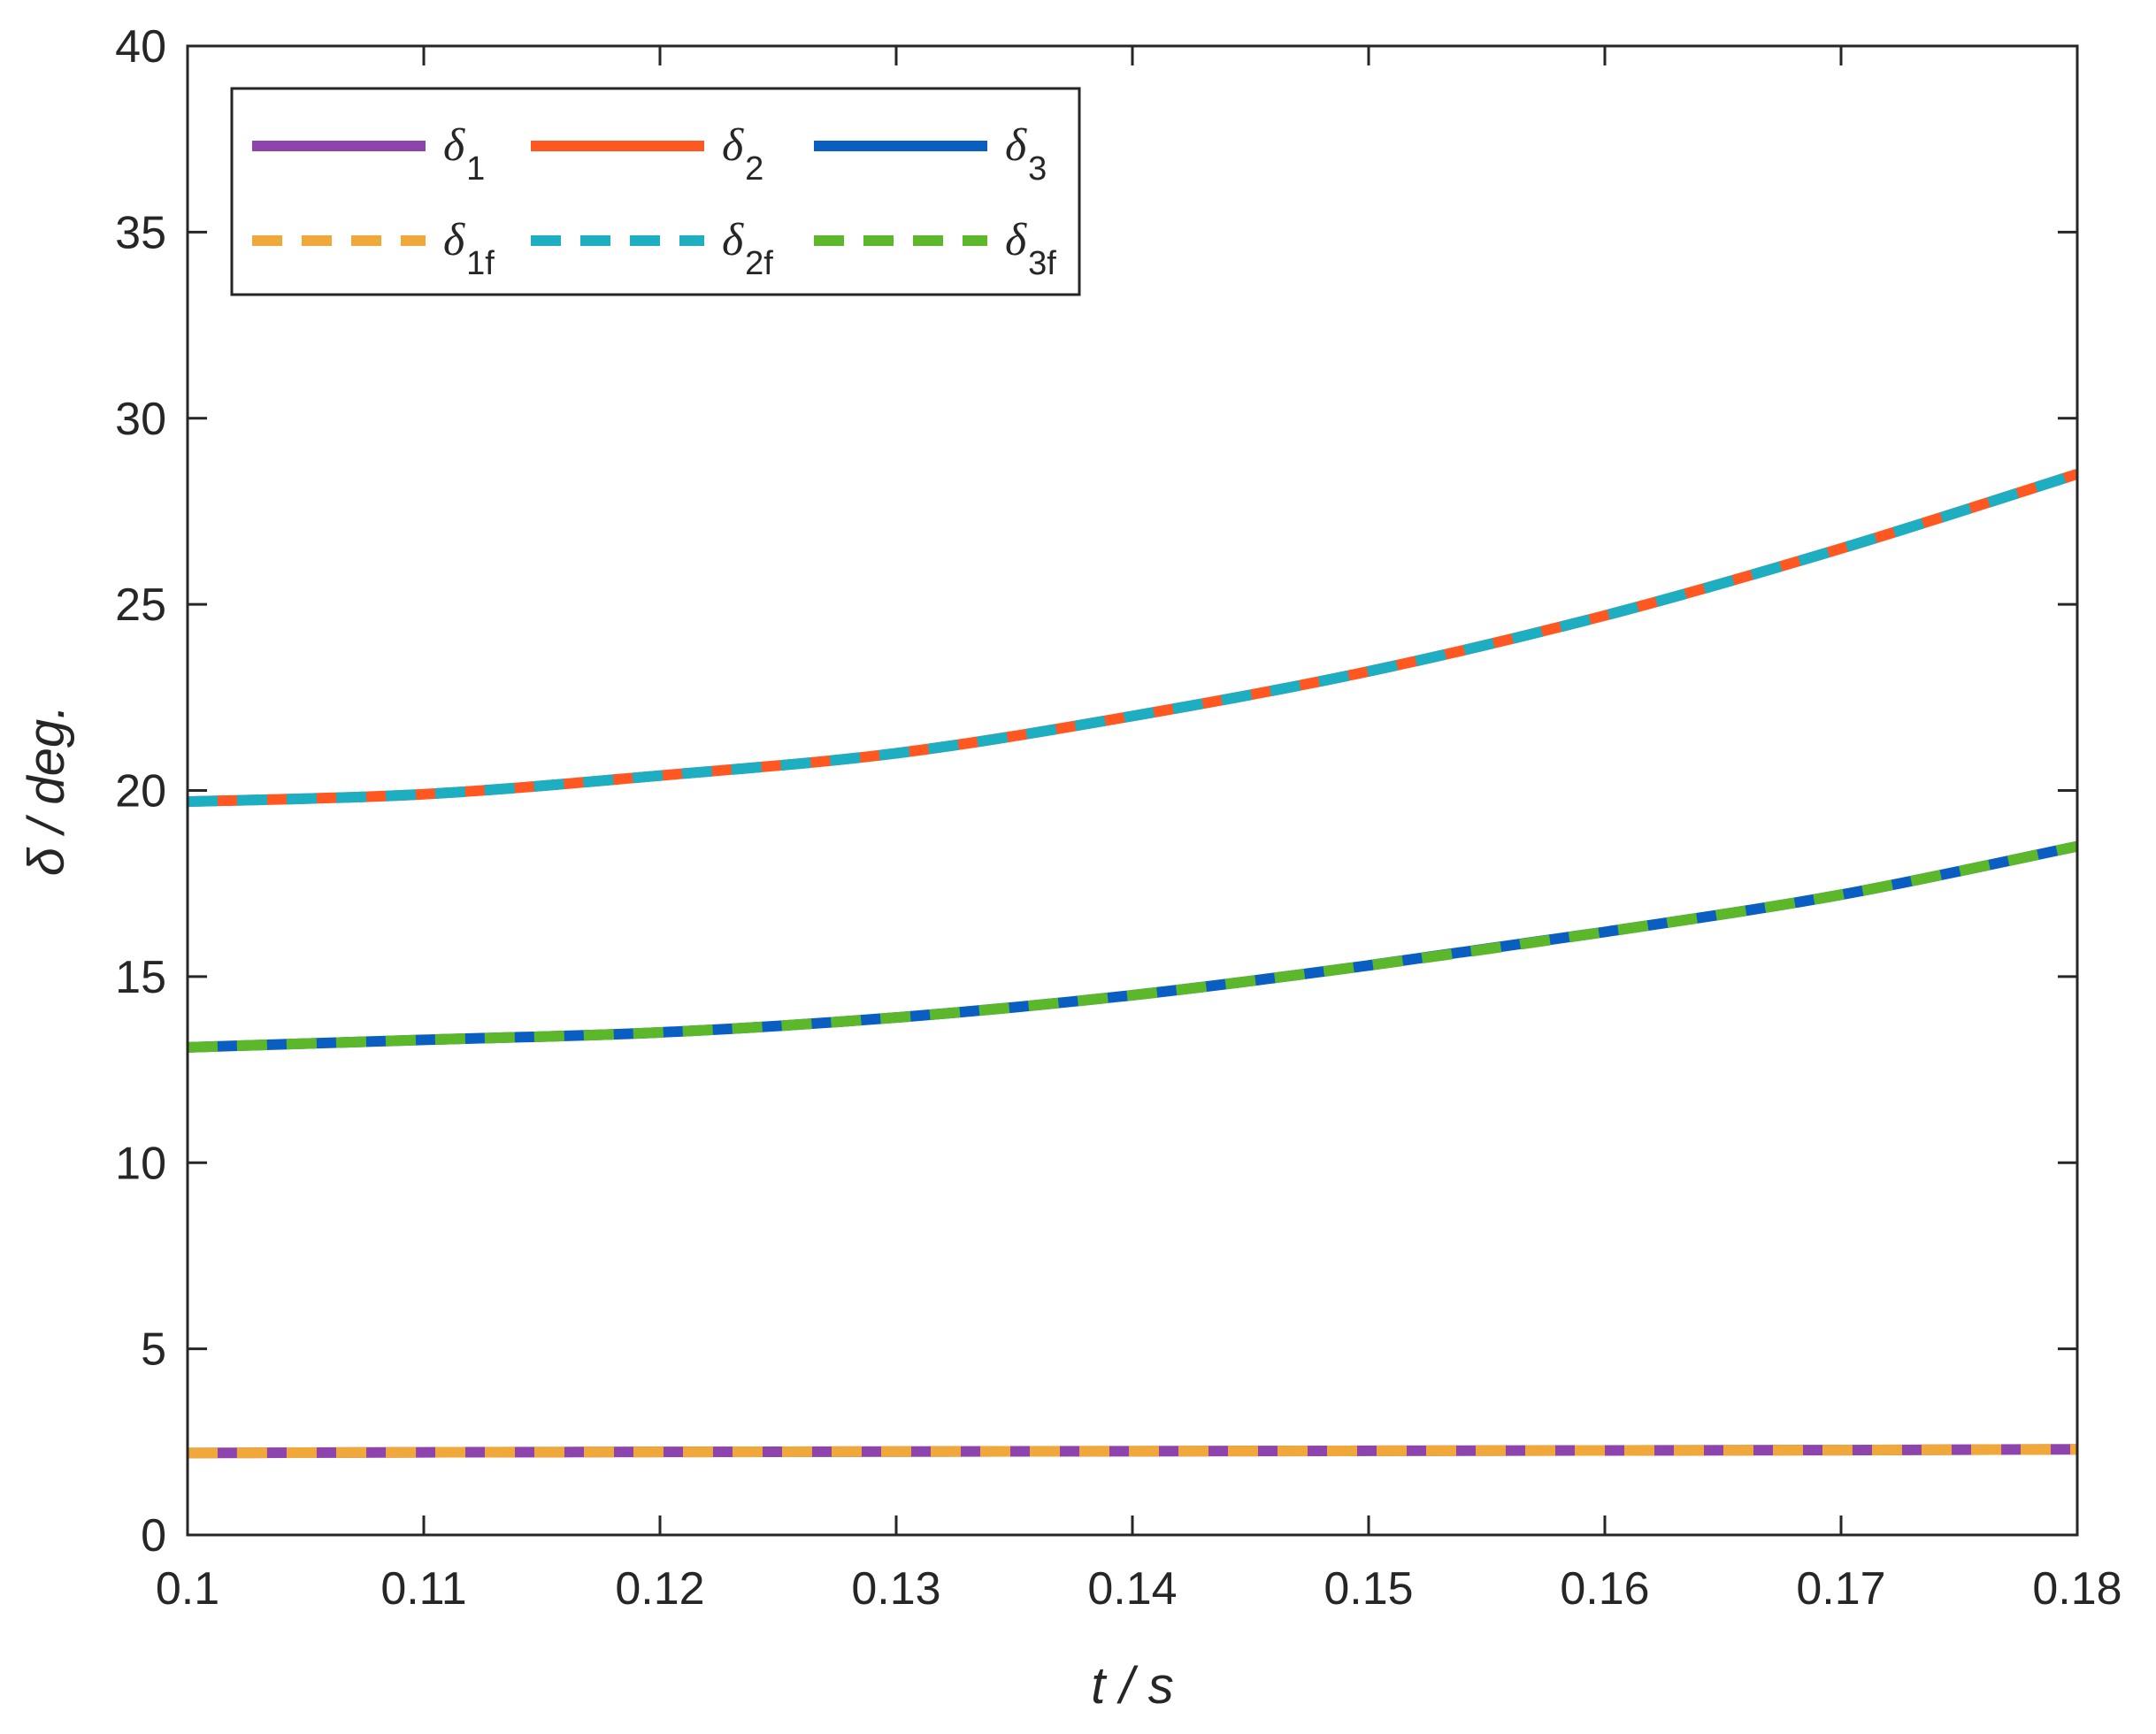 The image size is (2156, 1734). I want to click on legend-item-δ1f: δ1f, so click(373, 248).